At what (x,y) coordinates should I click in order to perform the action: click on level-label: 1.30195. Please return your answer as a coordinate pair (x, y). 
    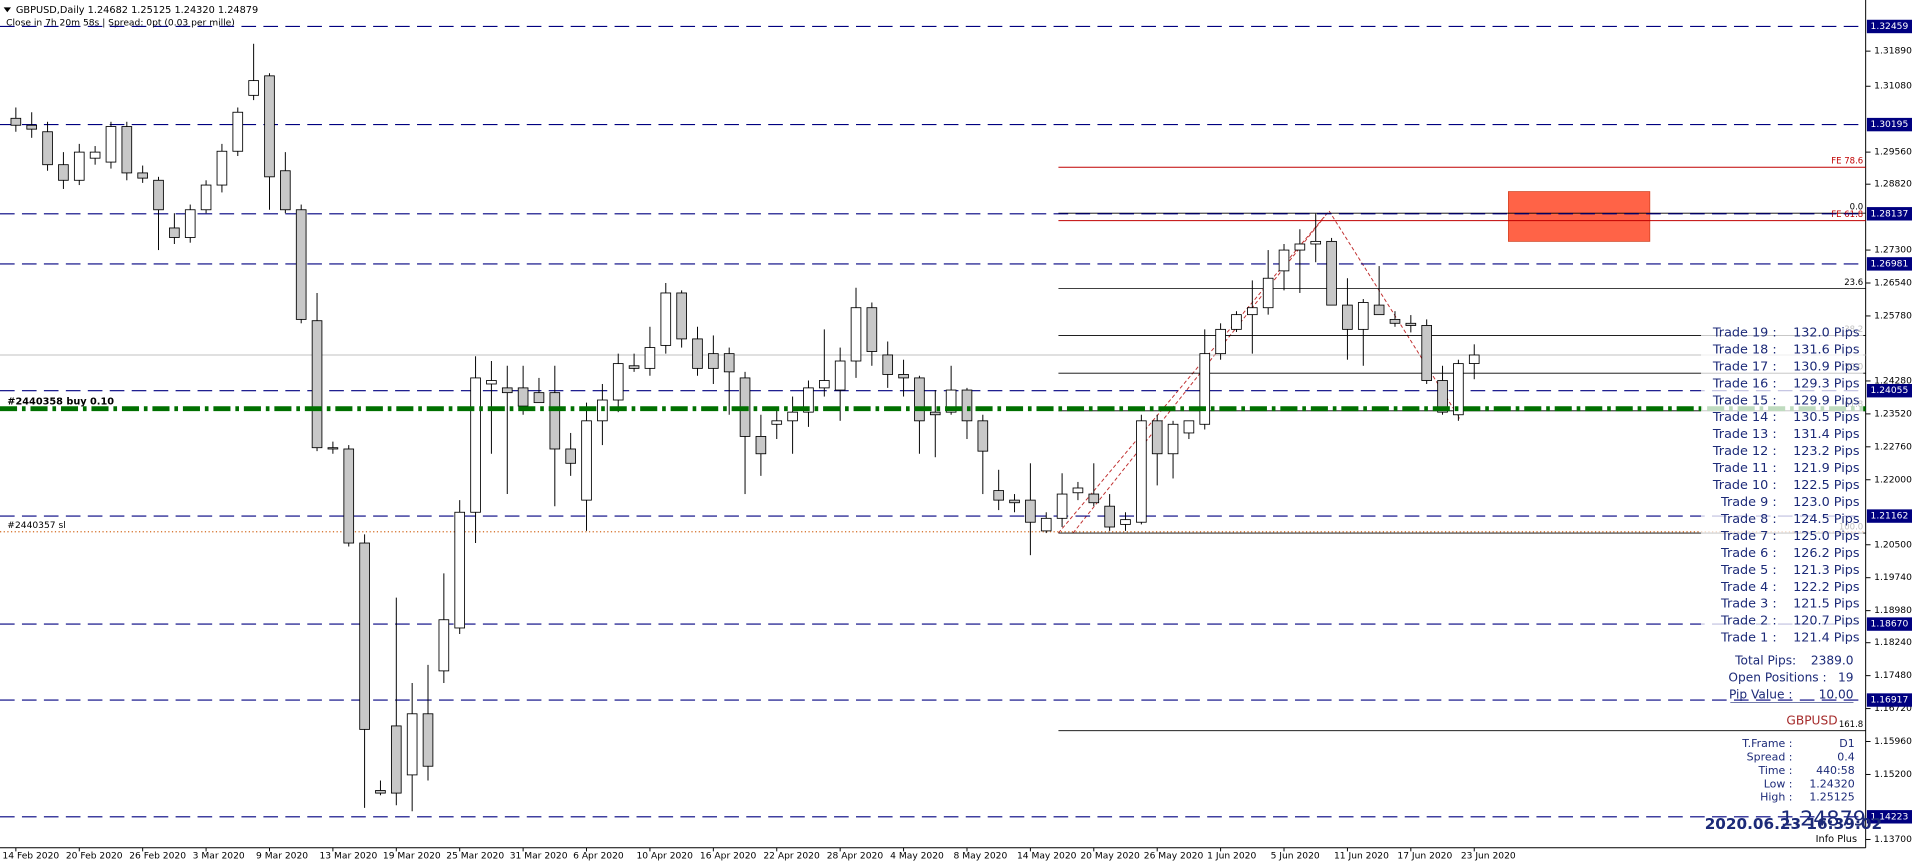
    Looking at the image, I should click on (1890, 125).